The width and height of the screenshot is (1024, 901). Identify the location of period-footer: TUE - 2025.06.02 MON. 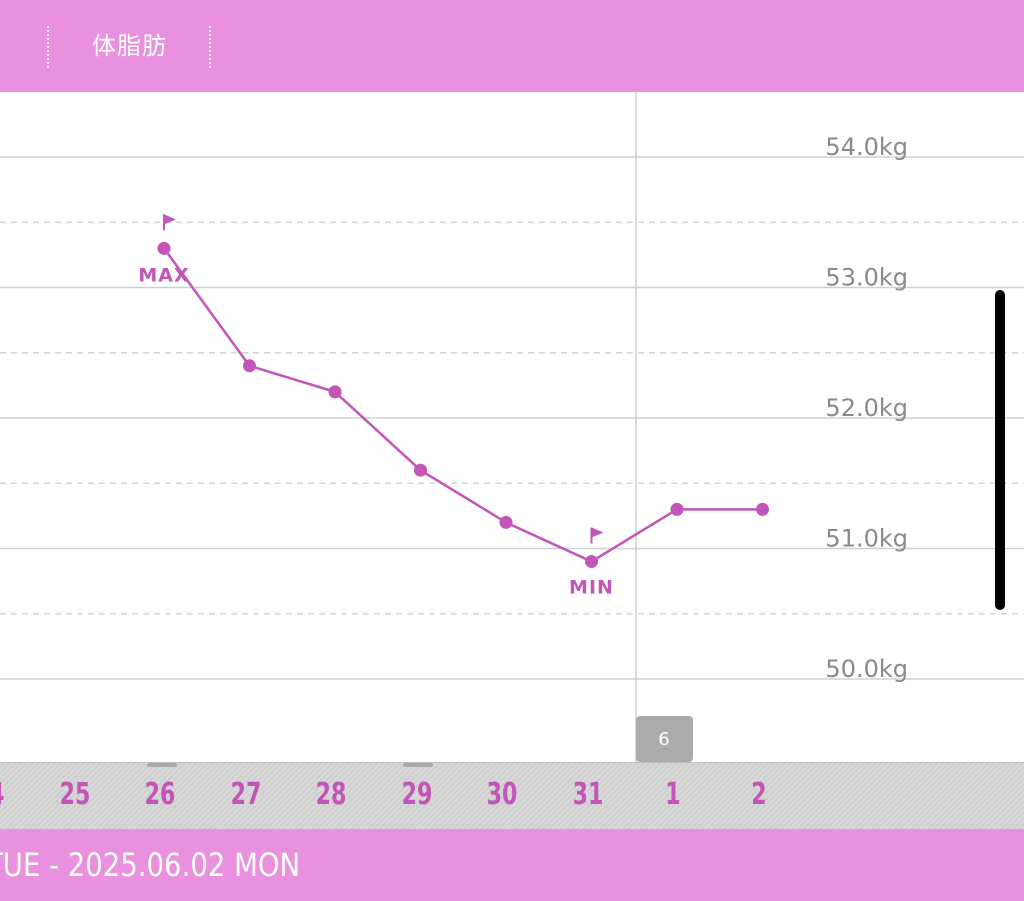
(512, 865).